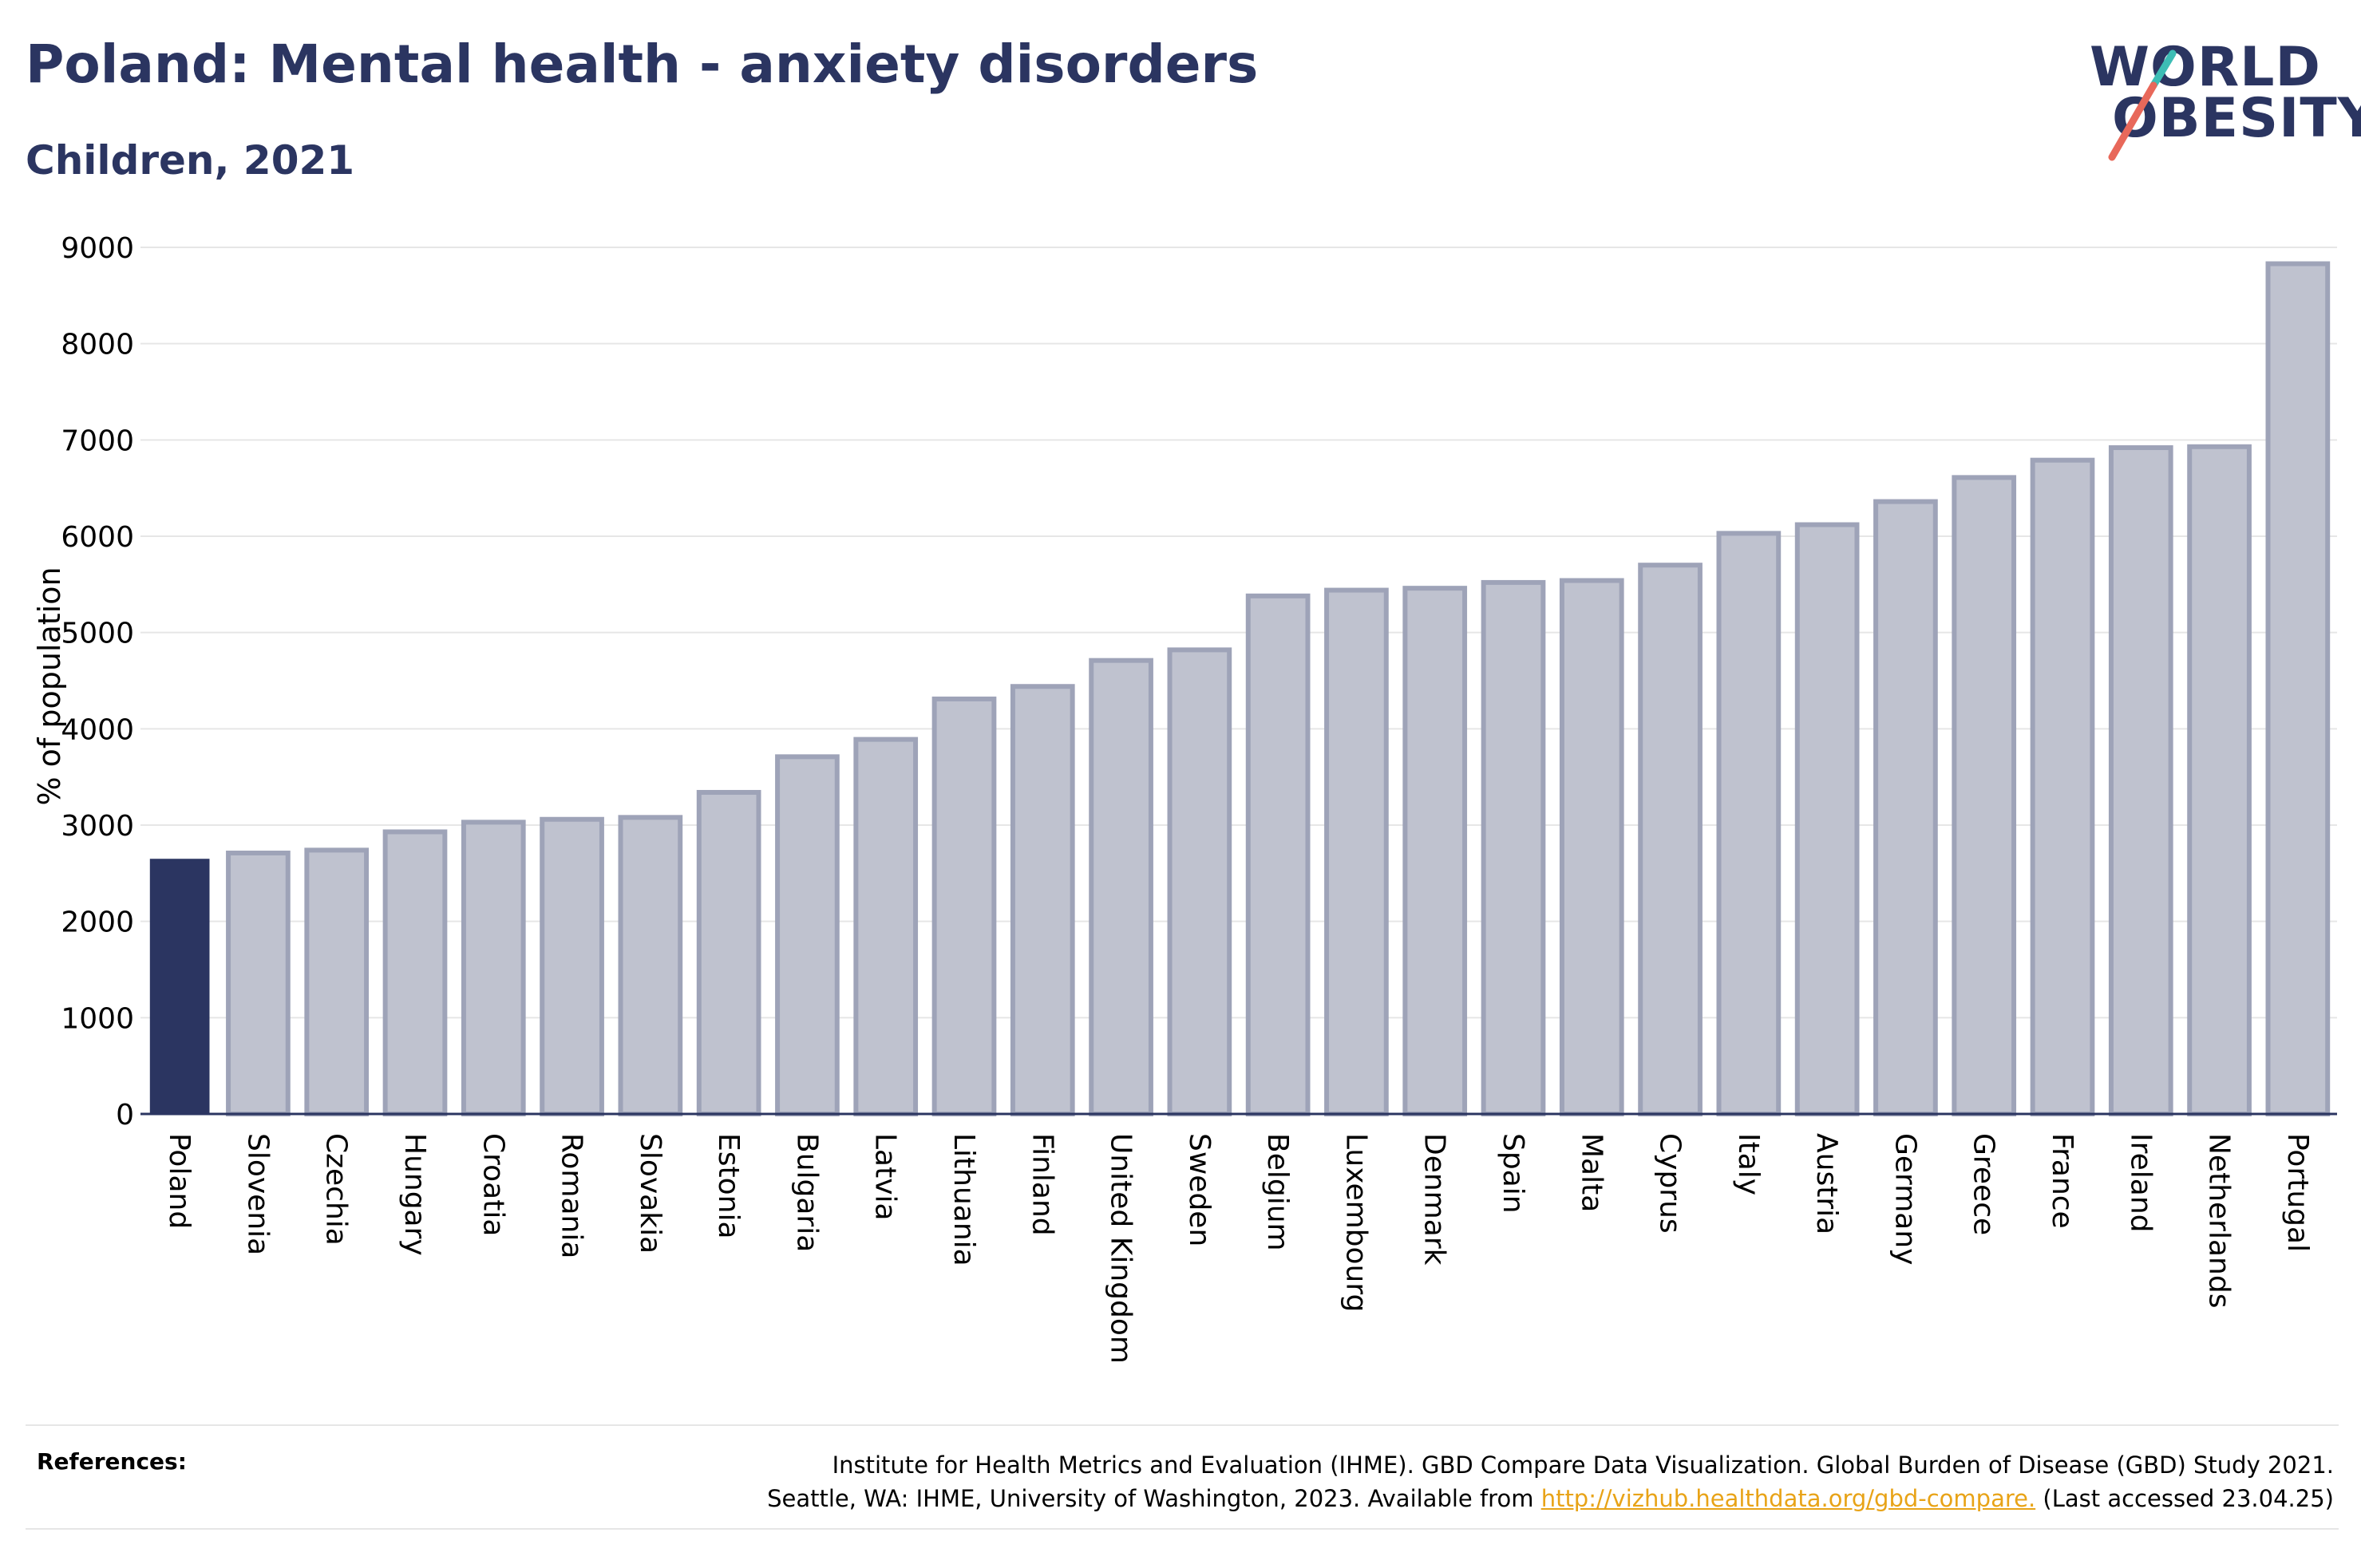 This screenshot has width=2361, height=1568. What do you see at coordinates (2142, 105) in the screenshot?
I see `logo-slash-icon` at bounding box center [2142, 105].